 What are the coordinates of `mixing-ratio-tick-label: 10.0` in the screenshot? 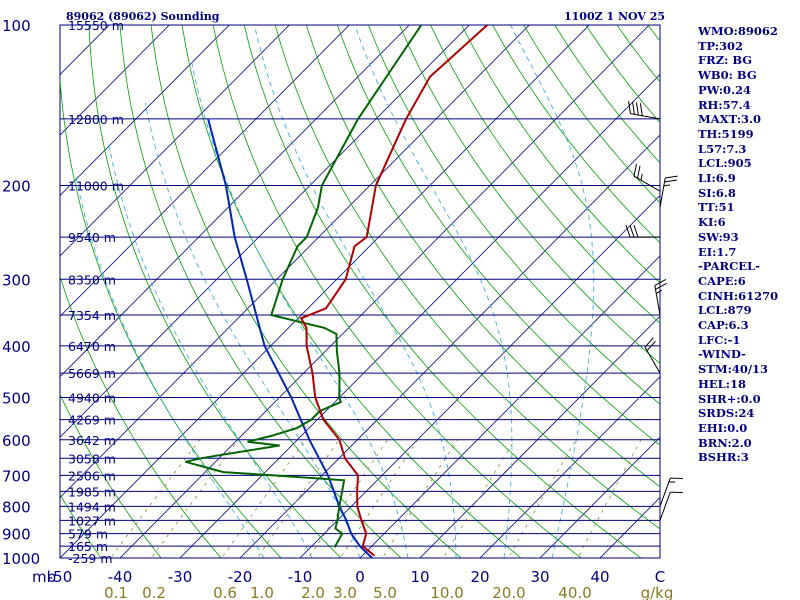 It's located at (446, 592).